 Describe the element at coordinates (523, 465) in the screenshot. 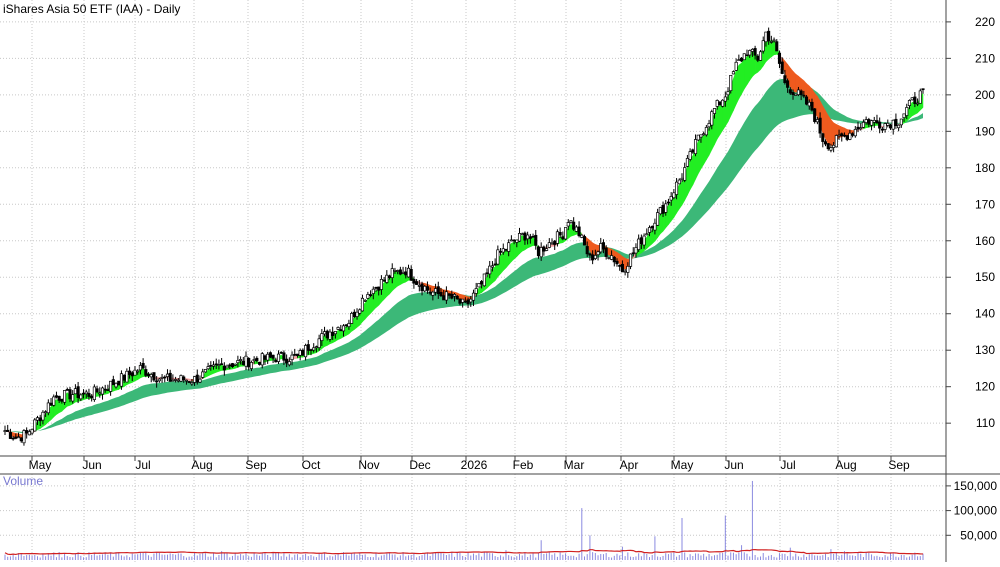

I see `time-tick-label: Feb` at that location.